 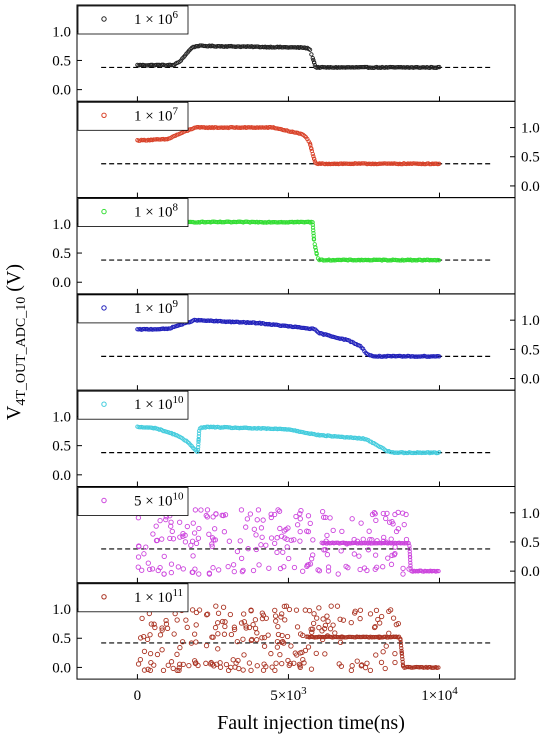 I want to click on legend: 1 × 108, so click(x=133, y=213).